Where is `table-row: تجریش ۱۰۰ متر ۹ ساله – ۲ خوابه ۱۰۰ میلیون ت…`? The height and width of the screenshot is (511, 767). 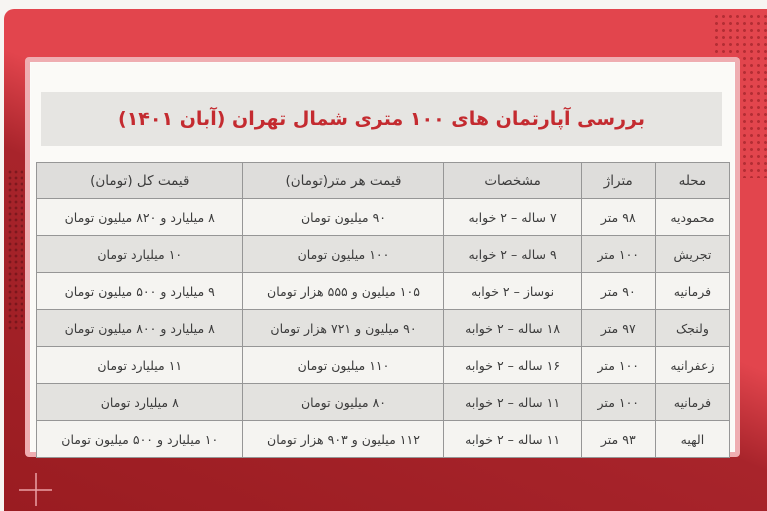
table-row: تجریش ۱۰۰ متر ۹ ساله – ۲ خوابه ۱۰۰ میلیون ت… is located at coordinates (383, 254).